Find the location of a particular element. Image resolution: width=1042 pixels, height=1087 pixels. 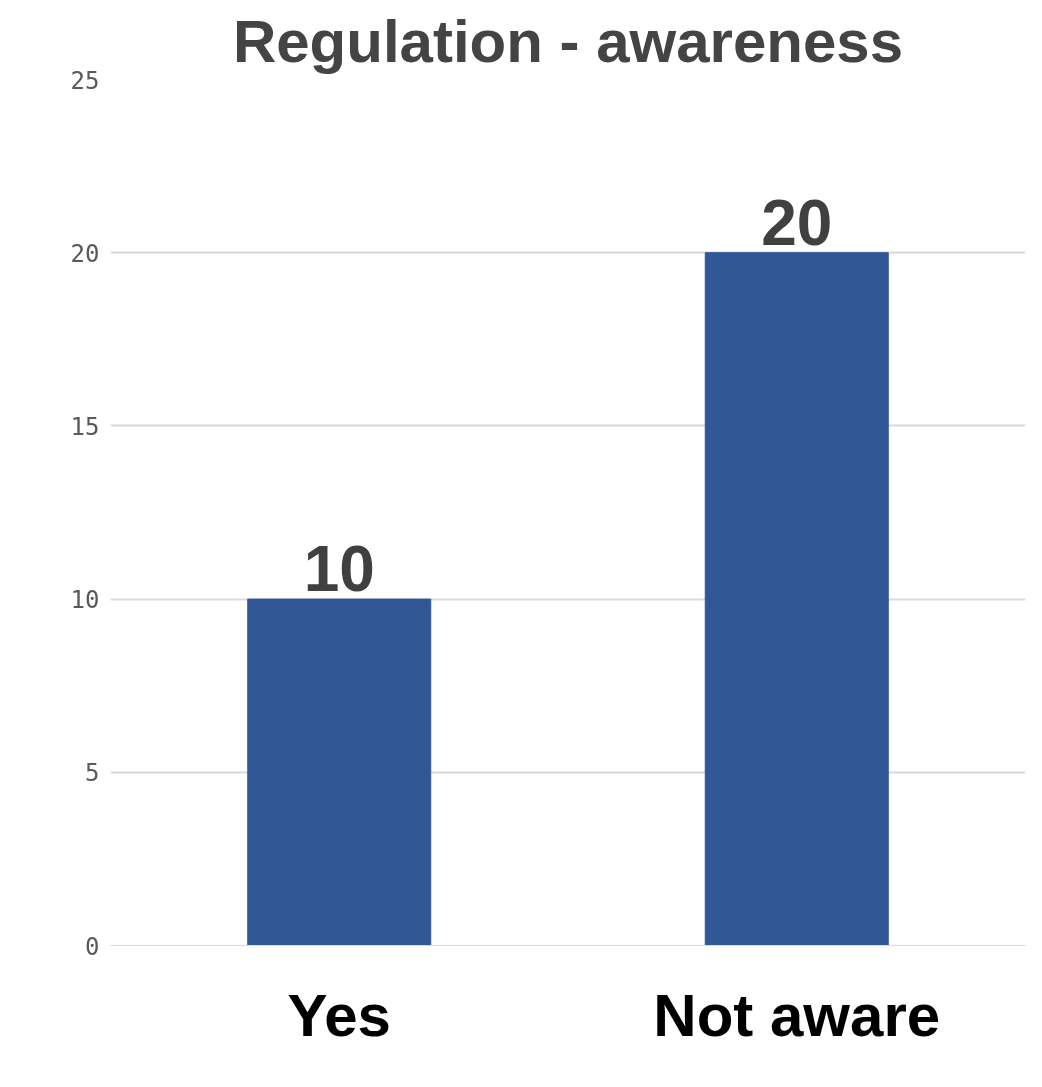

x-tick-label: Not aware is located at coordinates (797, 1015).